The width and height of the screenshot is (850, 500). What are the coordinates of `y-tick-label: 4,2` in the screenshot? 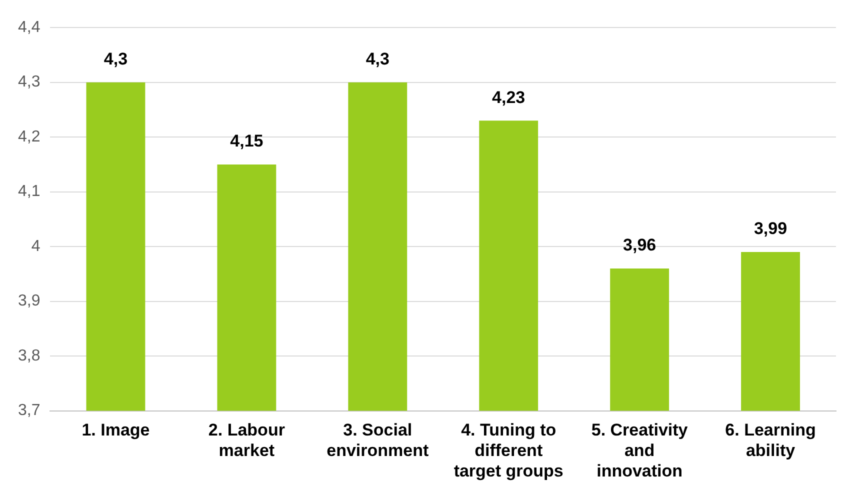 It's located at (29, 137).